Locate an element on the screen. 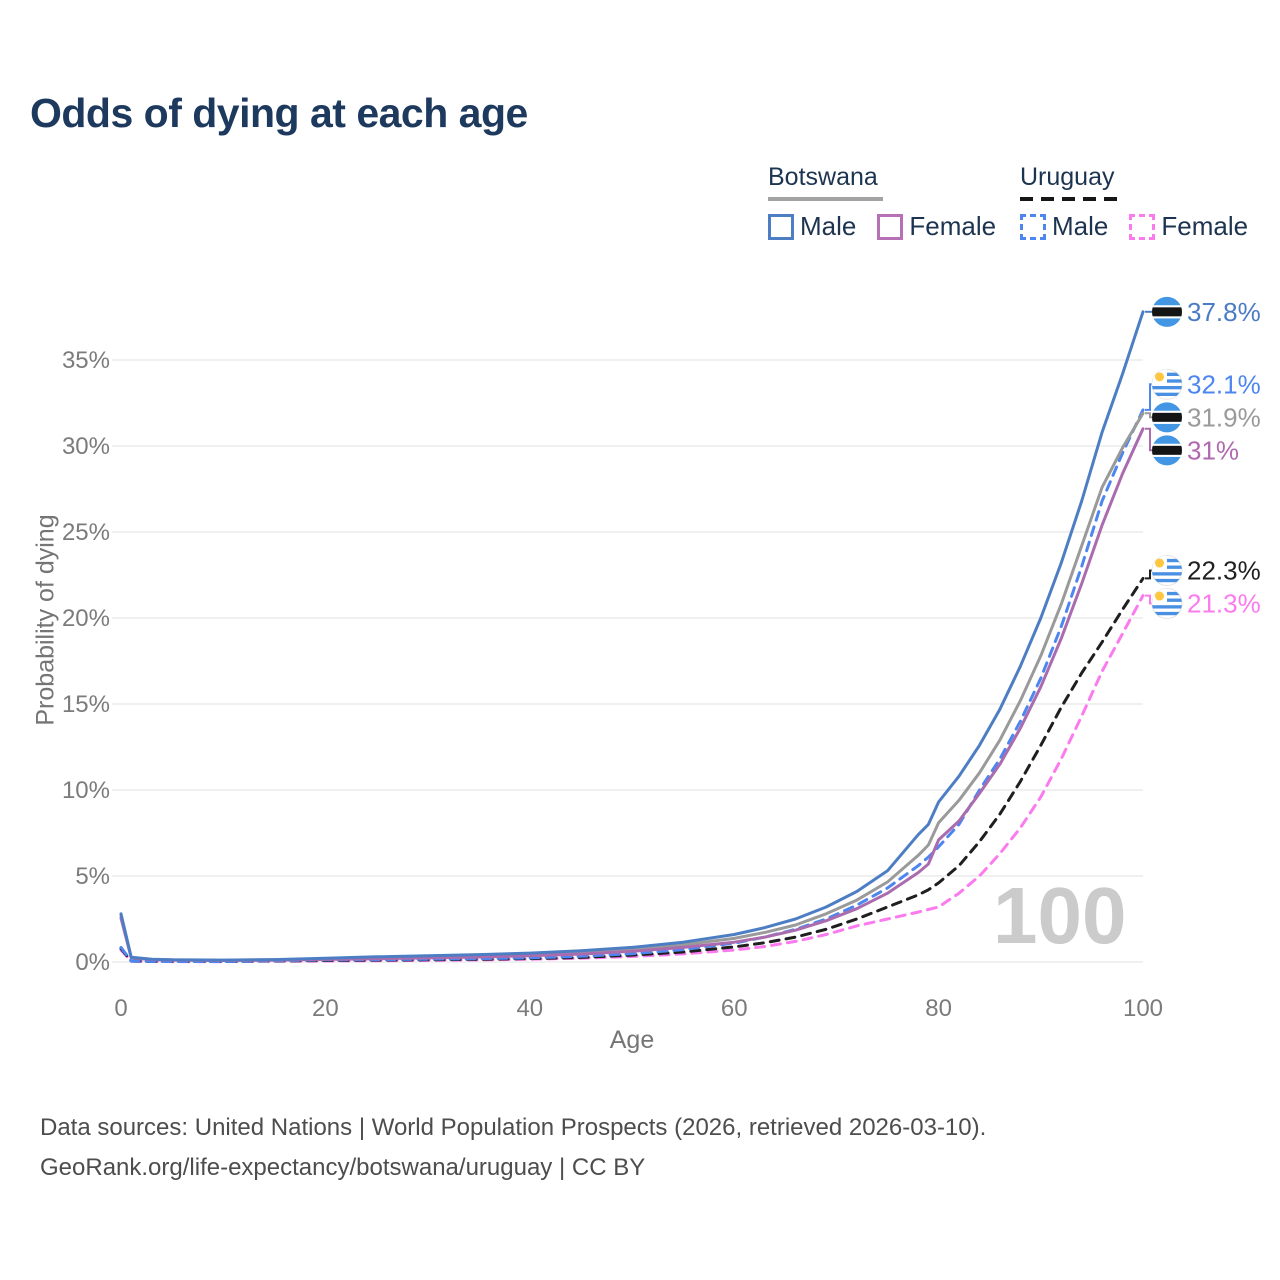  uruguay-line-swatch-icon is located at coordinates (1070, 199).